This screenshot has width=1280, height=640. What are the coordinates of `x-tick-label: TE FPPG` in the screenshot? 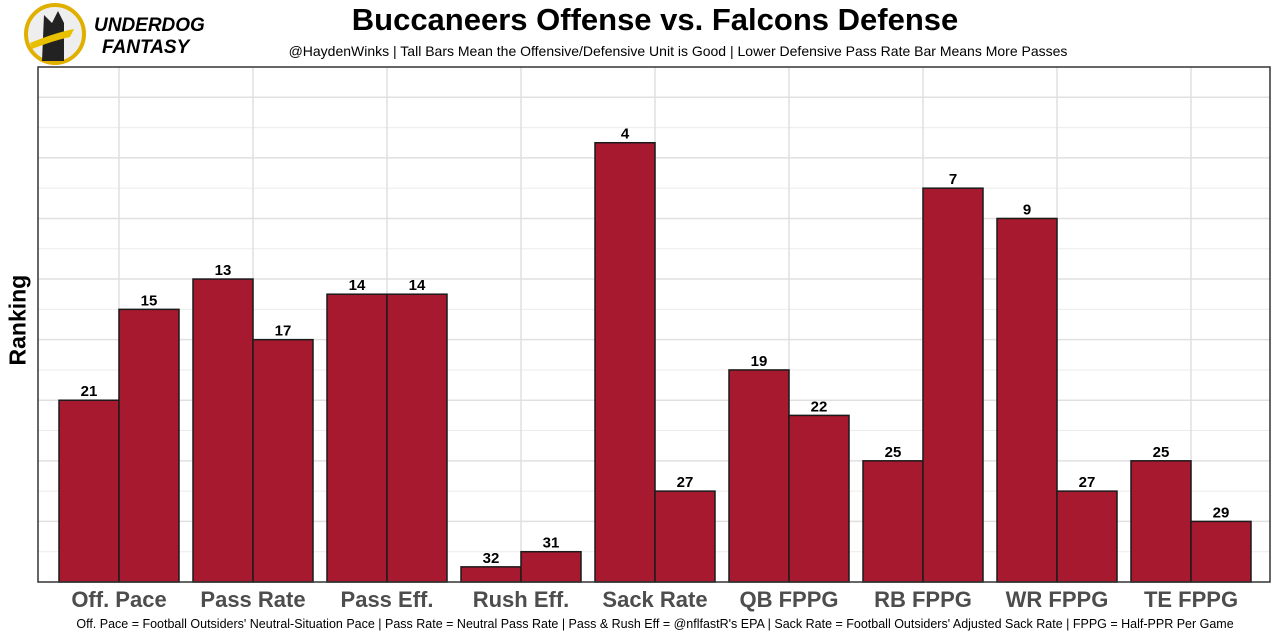 It's located at (1191, 599).